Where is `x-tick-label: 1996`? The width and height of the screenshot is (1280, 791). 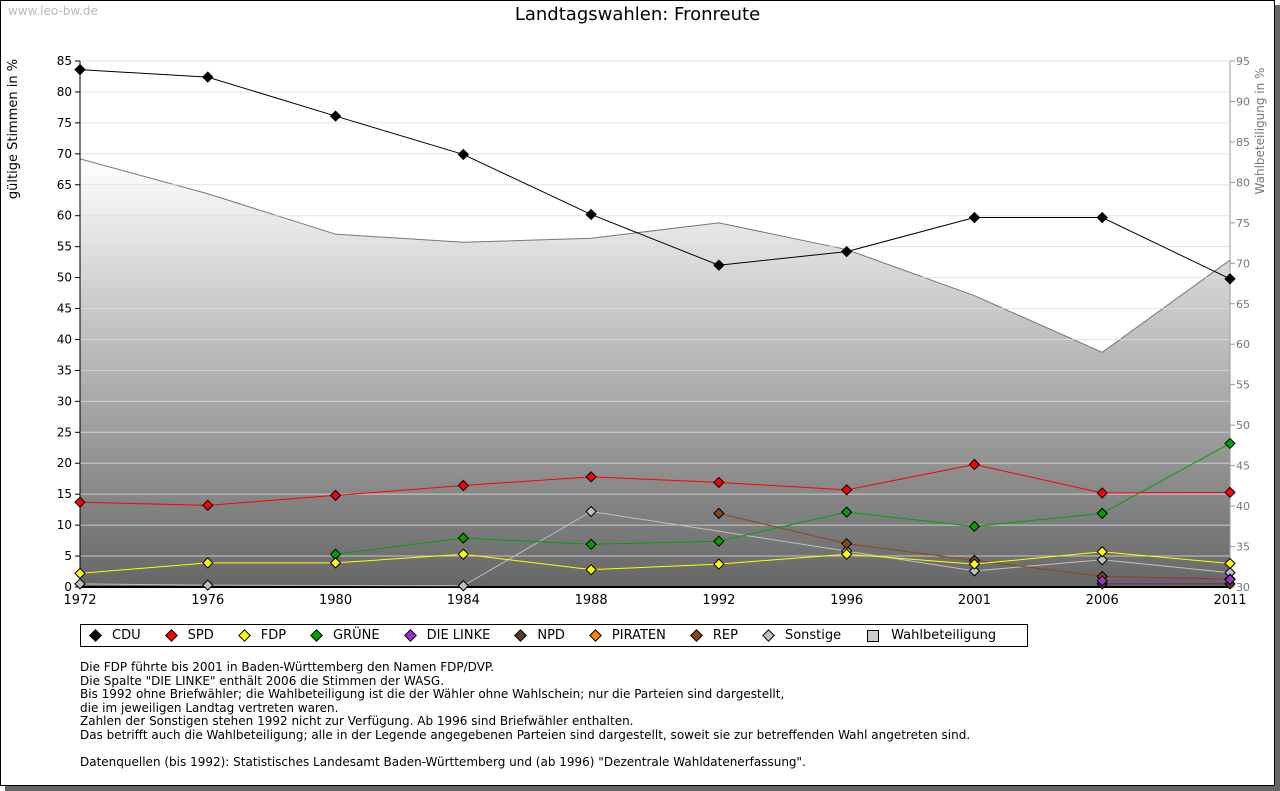 x-tick-label: 1996 is located at coordinates (846, 600).